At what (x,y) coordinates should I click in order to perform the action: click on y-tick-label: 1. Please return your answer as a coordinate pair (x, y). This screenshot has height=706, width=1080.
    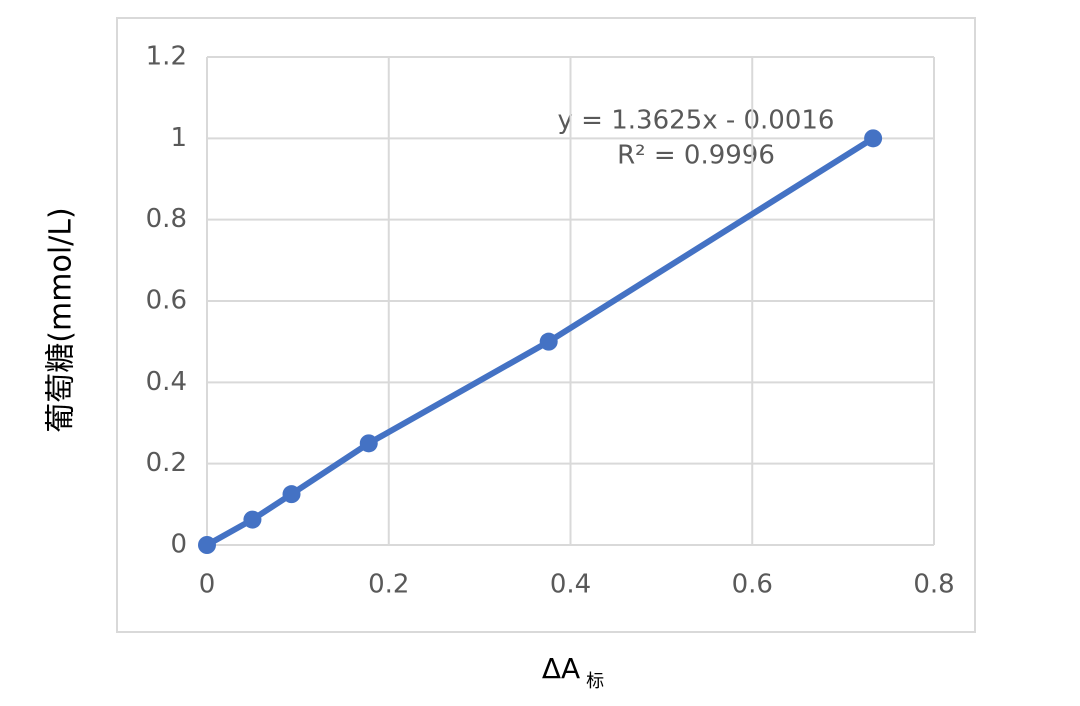
    Looking at the image, I should click on (178, 138).